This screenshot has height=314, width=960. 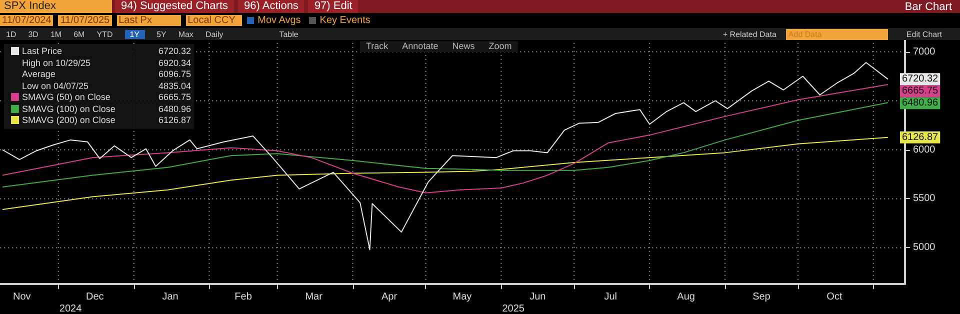 I want to click on text: Average 6096.75, so click(x=106, y=74).